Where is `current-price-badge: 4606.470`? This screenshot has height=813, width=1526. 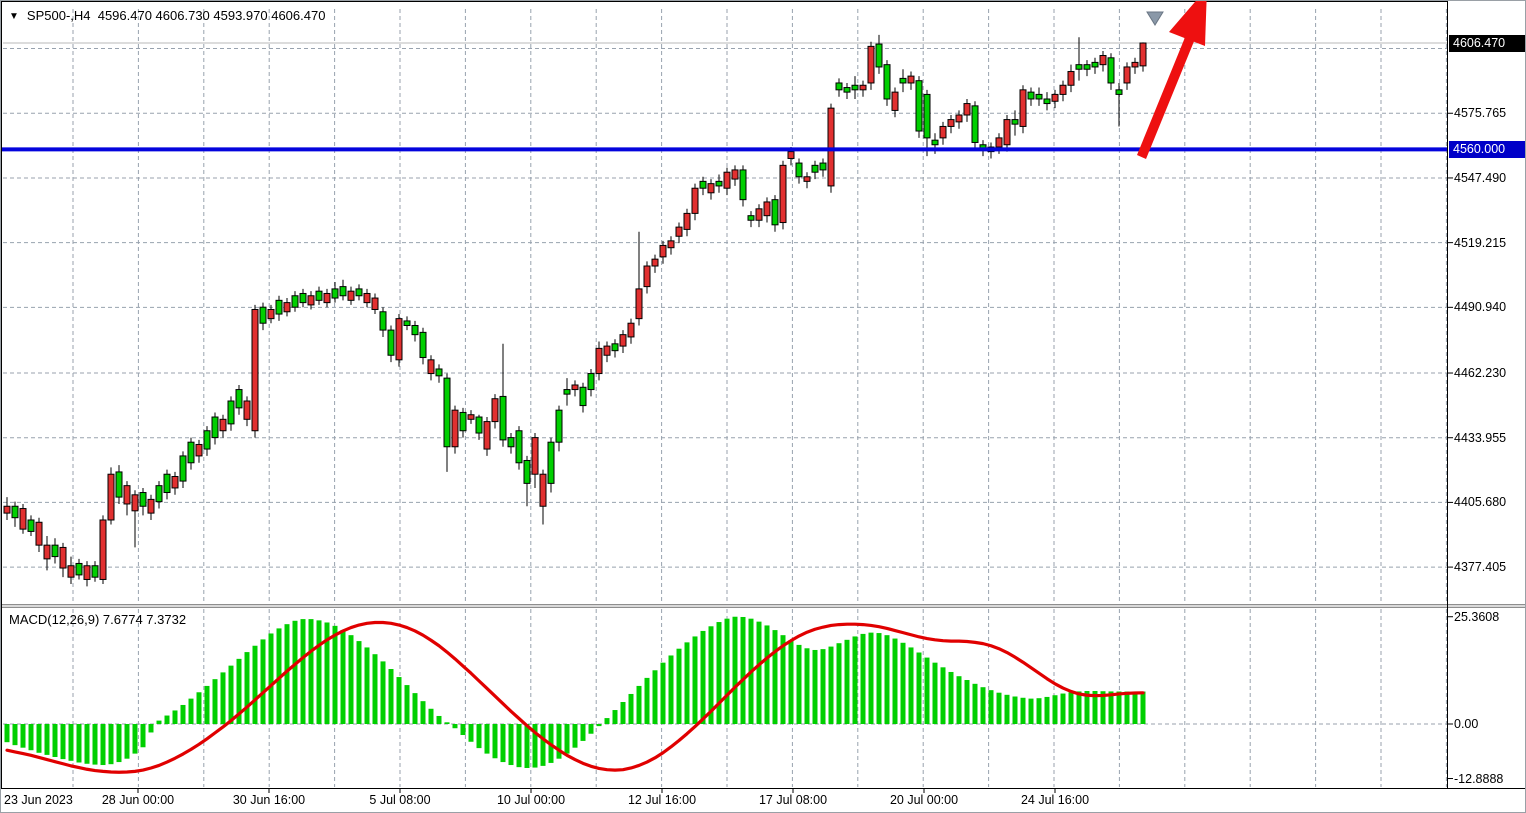 current-price-badge: 4606.470 is located at coordinates (1487, 43).